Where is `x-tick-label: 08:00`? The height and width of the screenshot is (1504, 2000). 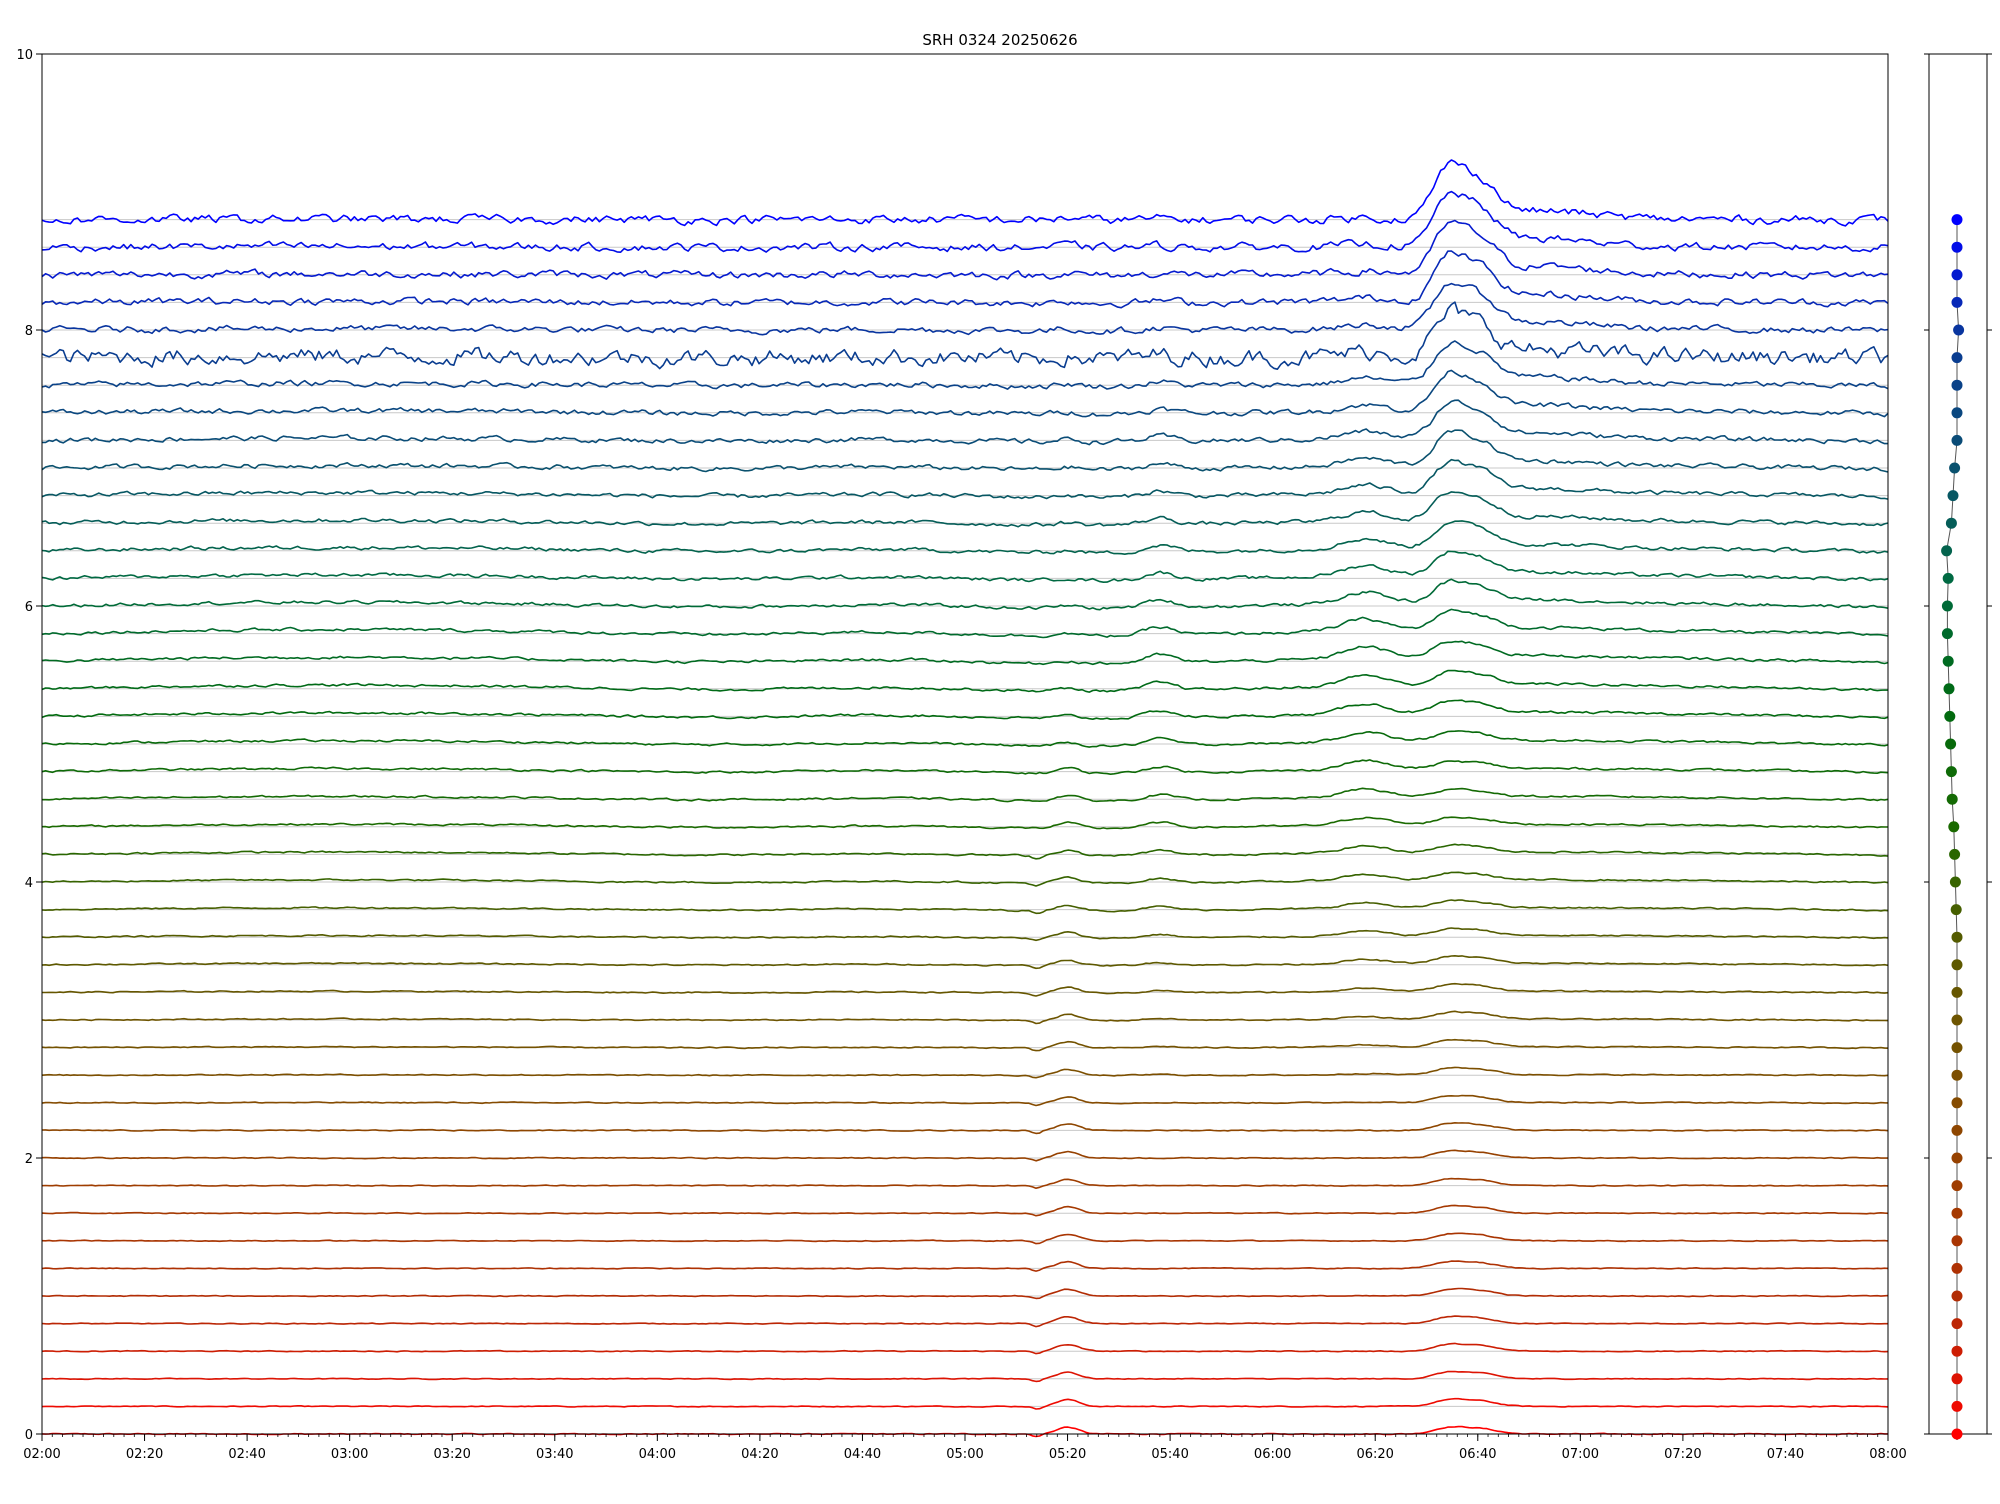
x-tick-label: 08:00 is located at coordinates (1887, 1454).